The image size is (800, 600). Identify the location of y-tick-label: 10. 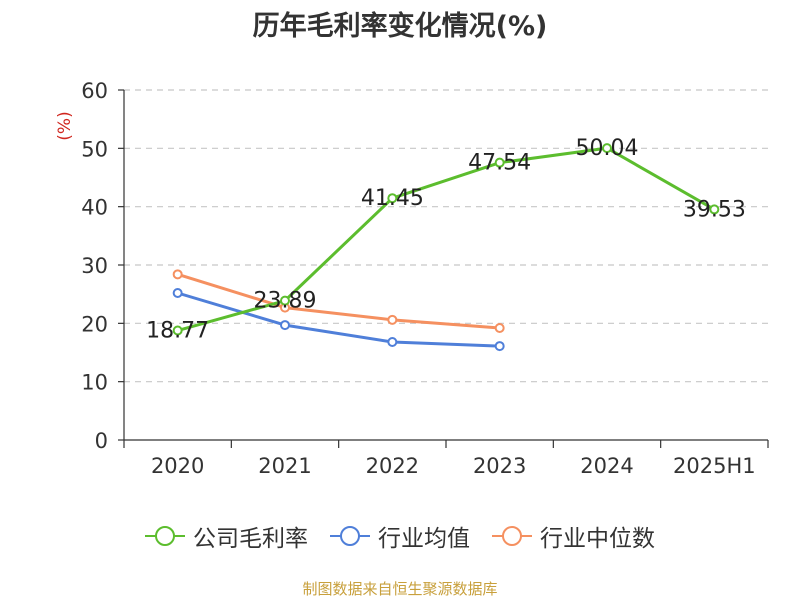
(94, 383).